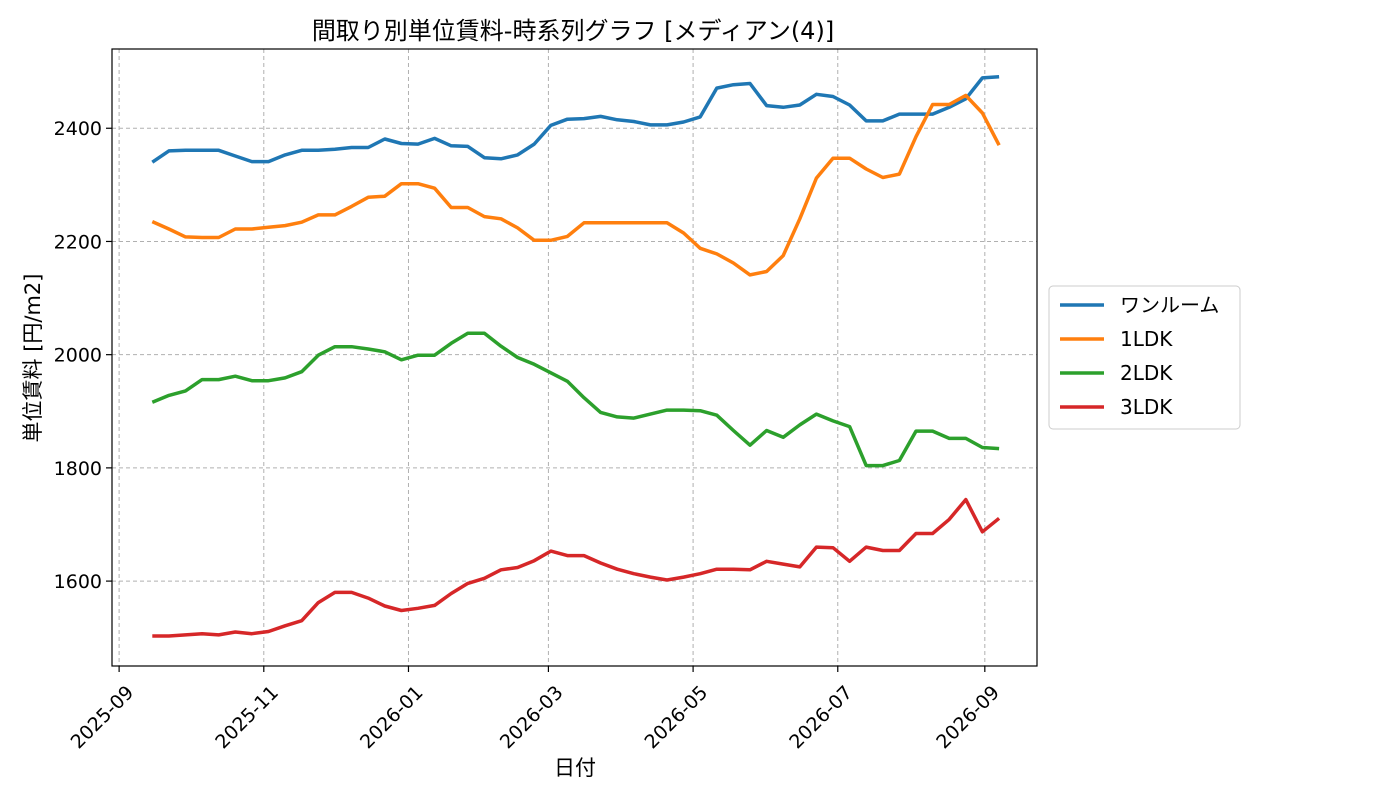 Image resolution: width=1400 pixels, height=800 pixels. Describe the element at coordinates (1146, 373) in the screenshot. I see `legend-label: 2LDK` at that location.